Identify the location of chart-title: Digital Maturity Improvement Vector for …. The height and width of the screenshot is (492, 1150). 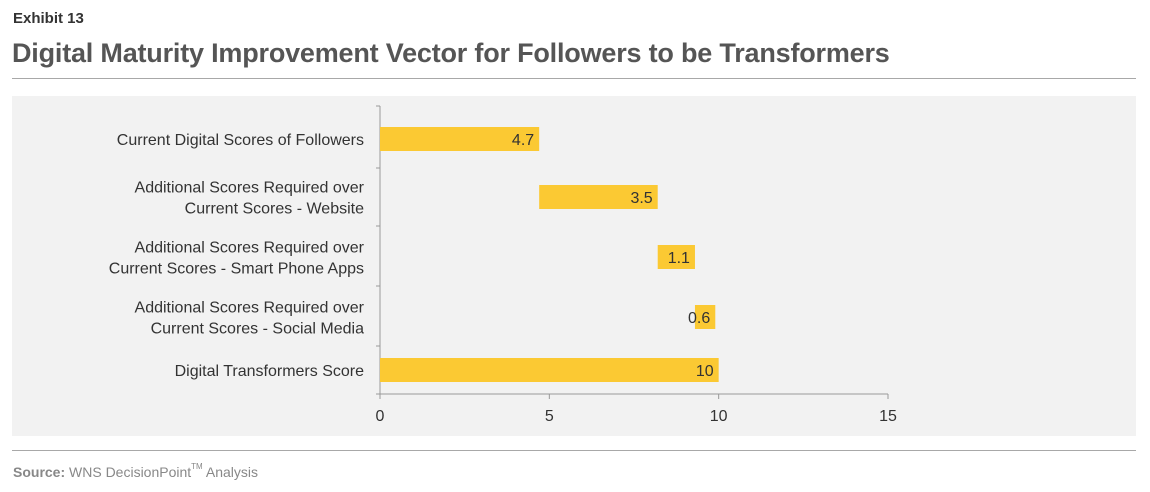
(451, 53).